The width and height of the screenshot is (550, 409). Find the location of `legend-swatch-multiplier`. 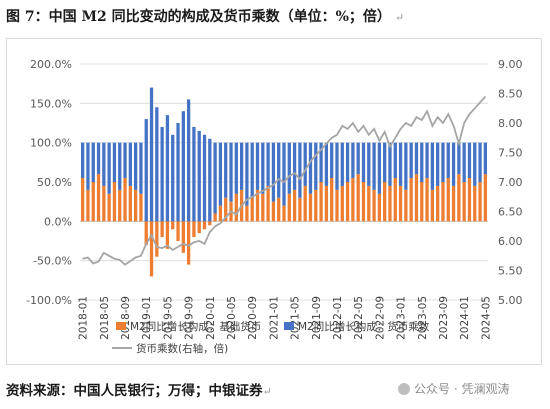

legend-swatch-multiplier is located at coordinates (289, 326).